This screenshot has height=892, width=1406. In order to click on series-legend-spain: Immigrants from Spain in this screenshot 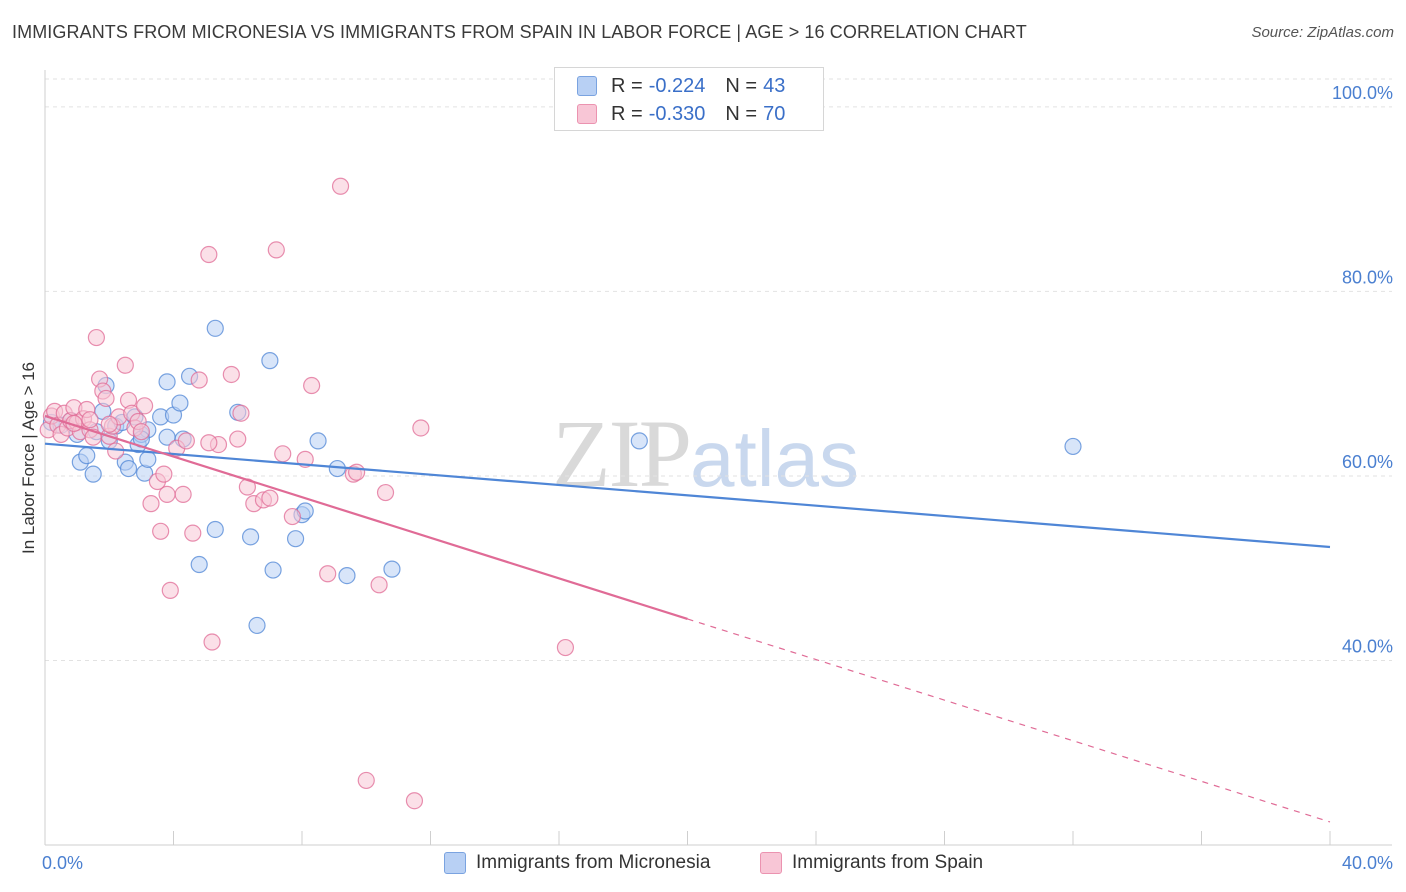, I will do `click(871, 863)`.